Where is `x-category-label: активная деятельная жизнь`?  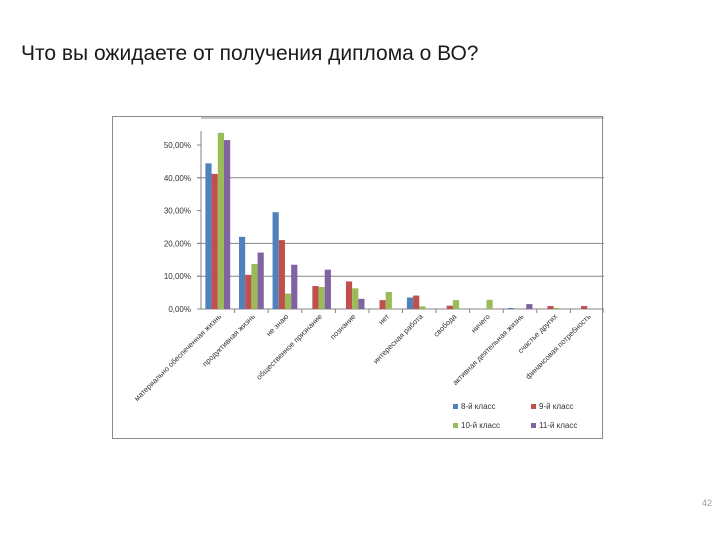
x-category-label: активная деятельная жизнь is located at coordinates (488, 349).